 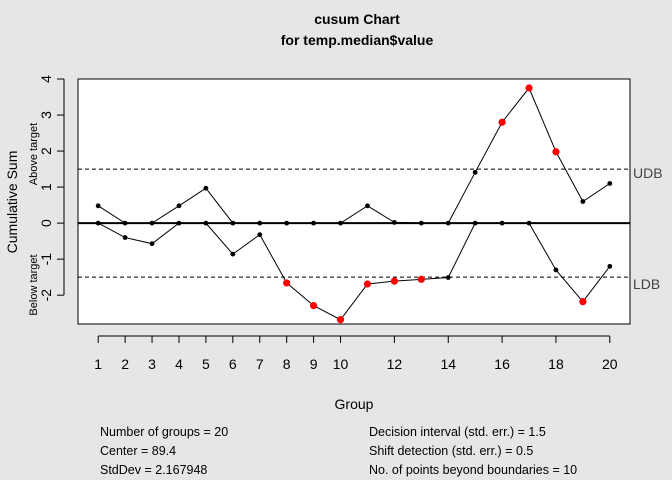 What do you see at coordinates (206, 364) in the screenshot?
I see `x-tick-label-5: 5` at bounding box center [206, 364].